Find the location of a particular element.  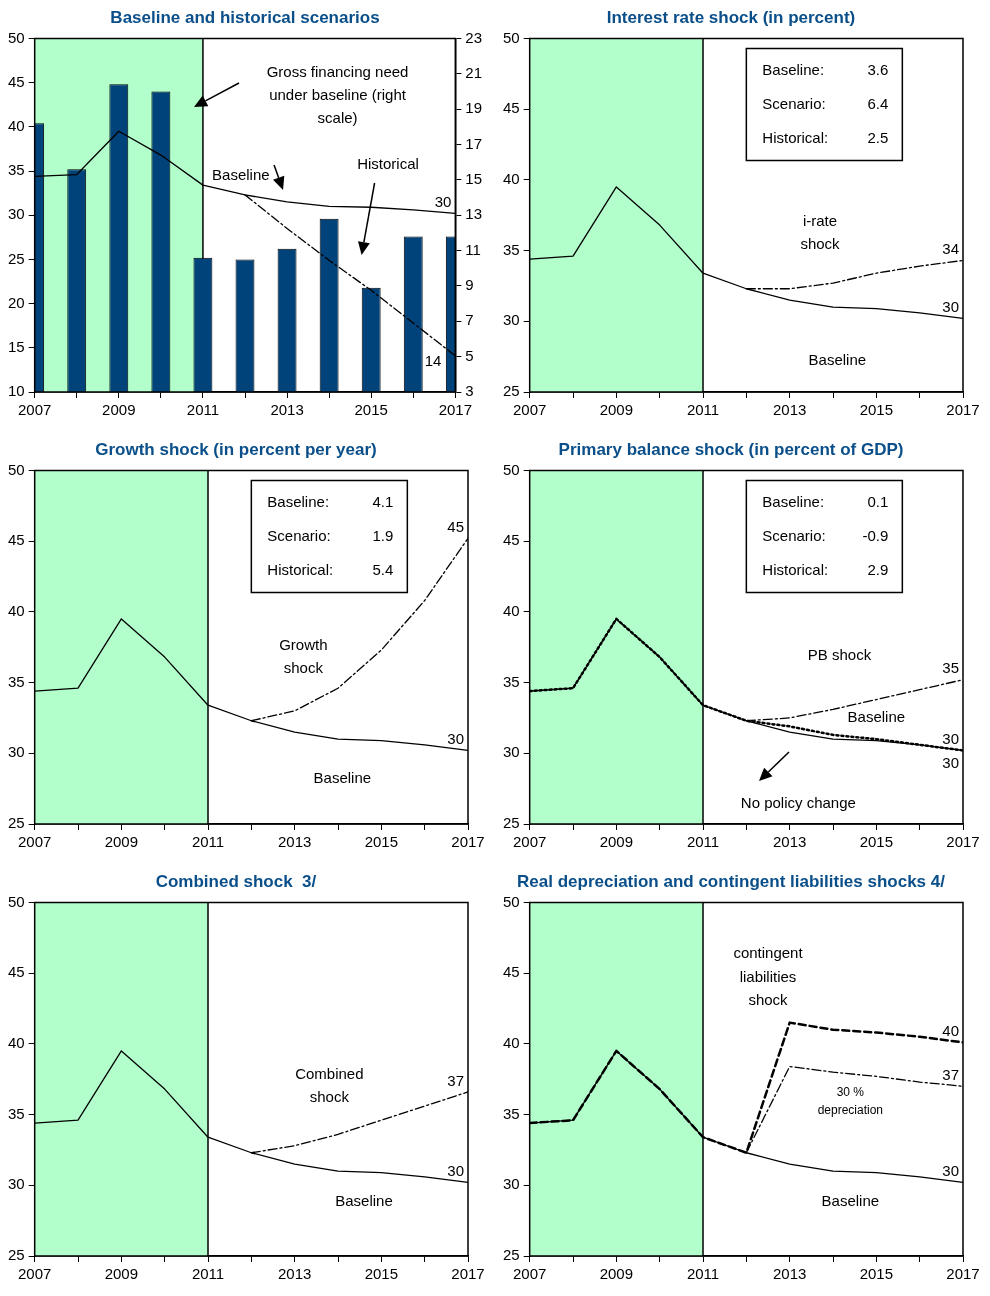

y2-tick-label: 21 is located at coordinates (473, 72).